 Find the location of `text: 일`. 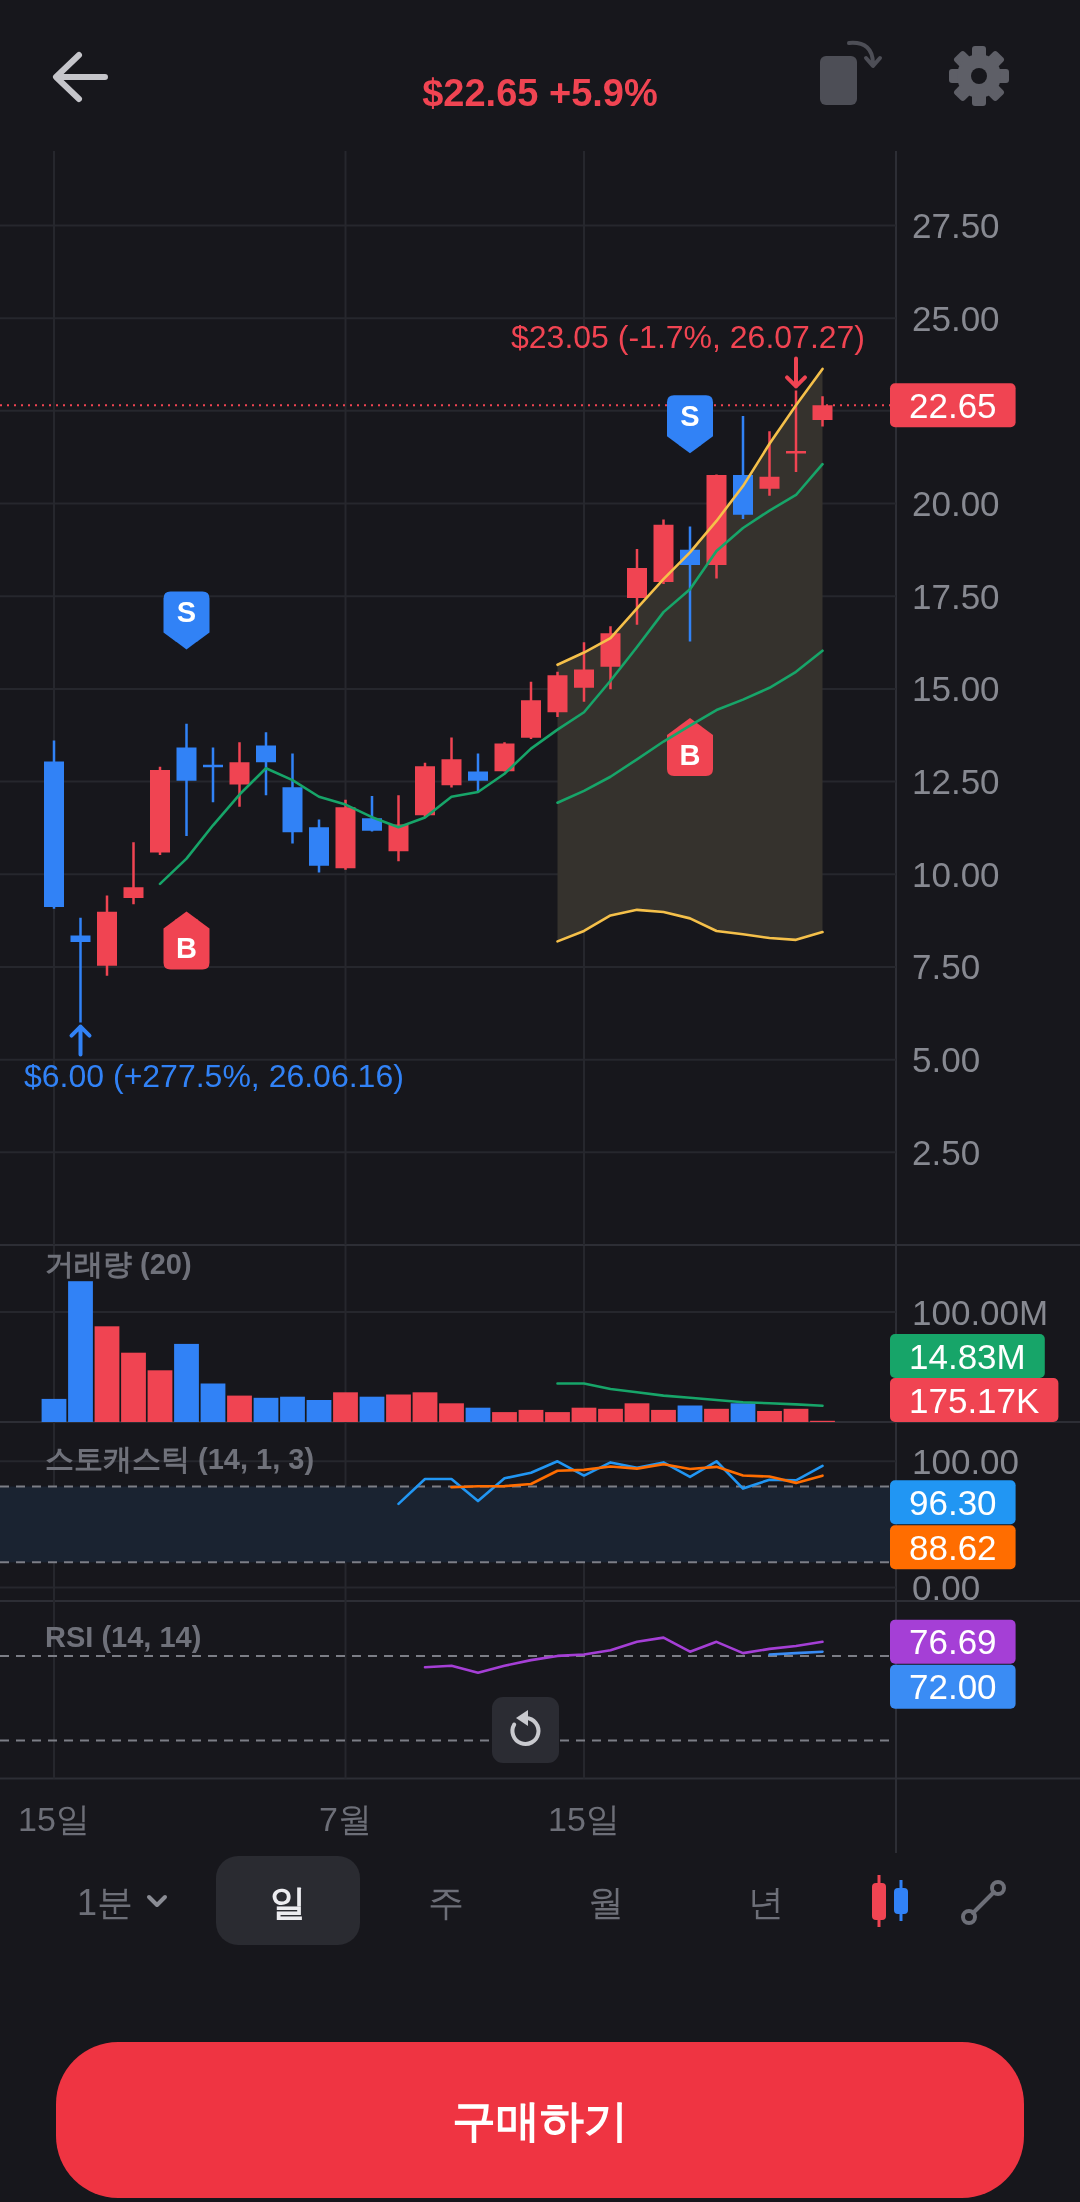

text: 일 is located at coordinates (288, 1902).